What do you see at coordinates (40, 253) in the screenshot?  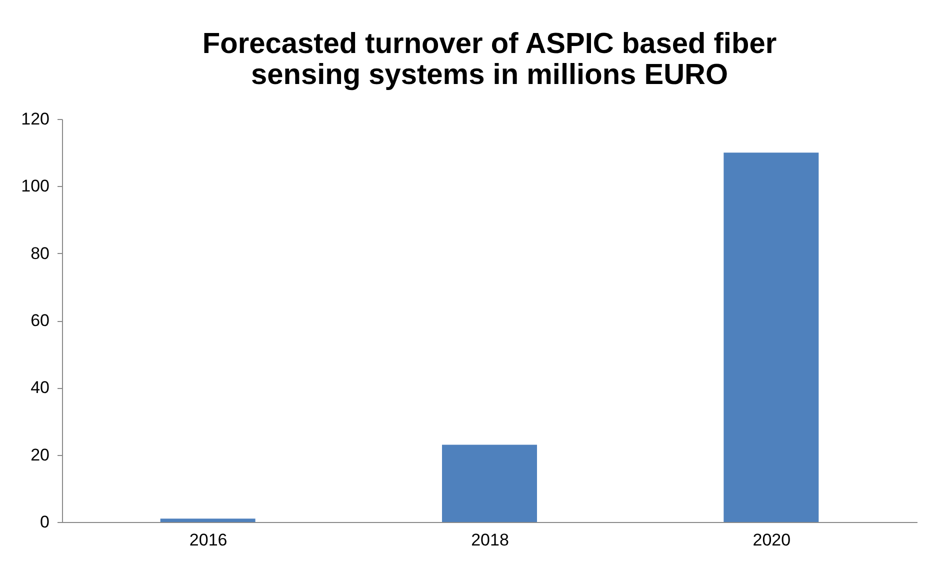 I see `y-tick-label: 80` at bounding box center [40, 253].